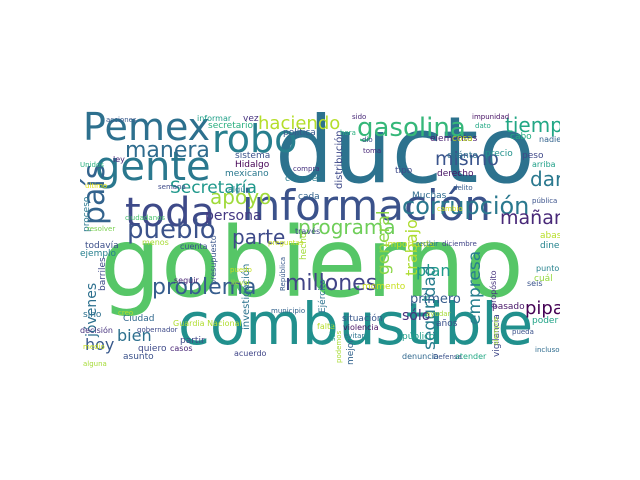 The width and height of the screenshot is (640, 480). I want to click on word-empresa: empresa, so click(475, 287).